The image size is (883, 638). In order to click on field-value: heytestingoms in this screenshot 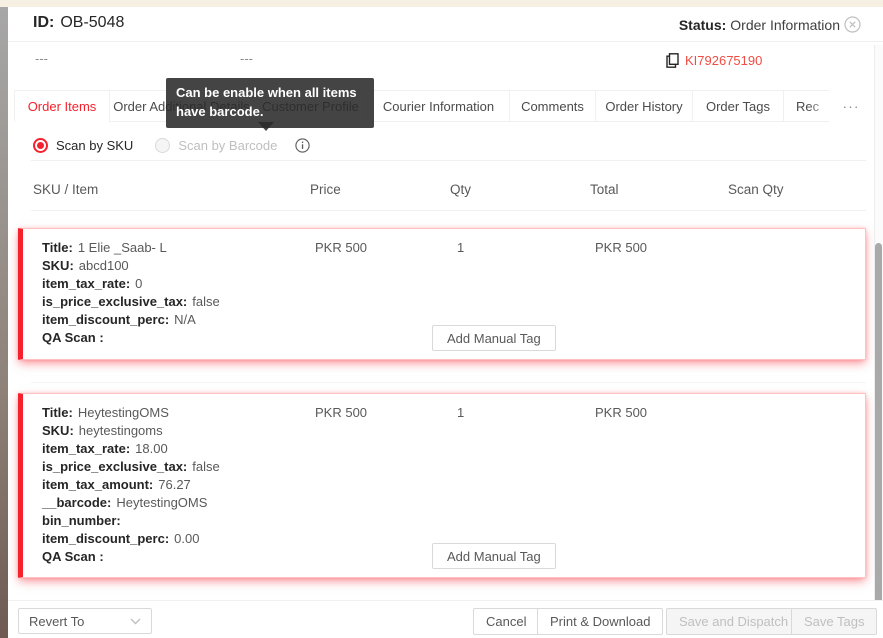, I will do `click(120, 430)`.